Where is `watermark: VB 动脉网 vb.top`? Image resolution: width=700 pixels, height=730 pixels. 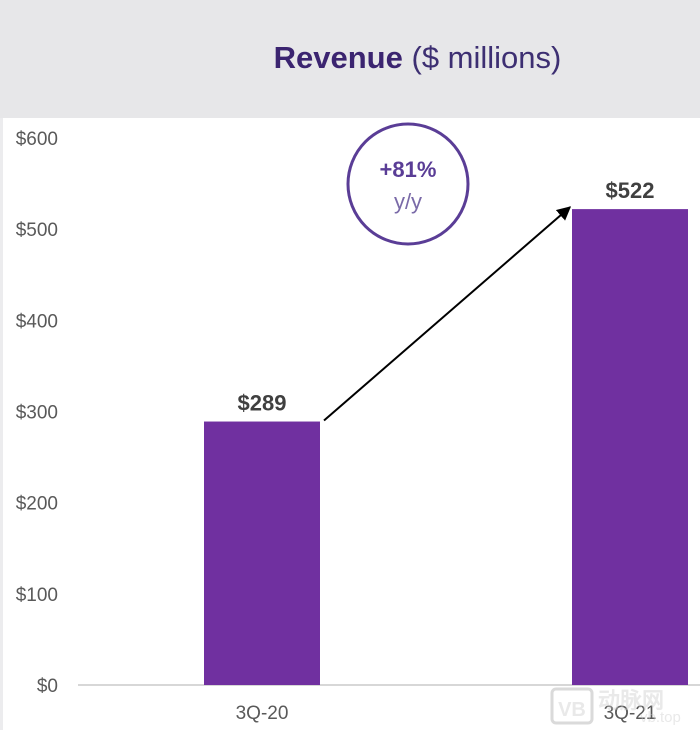 watermark: VB 动脉网 vb.top is located at coordinates (615, 706).